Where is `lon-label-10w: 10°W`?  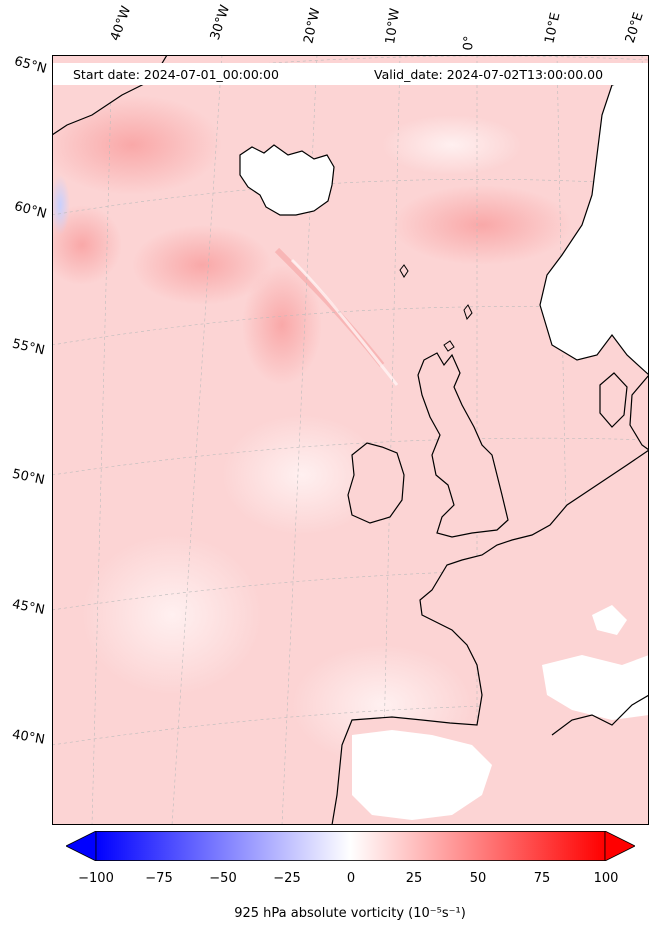
lon-label-10w: 10°W is located at coordinates (393, 26).